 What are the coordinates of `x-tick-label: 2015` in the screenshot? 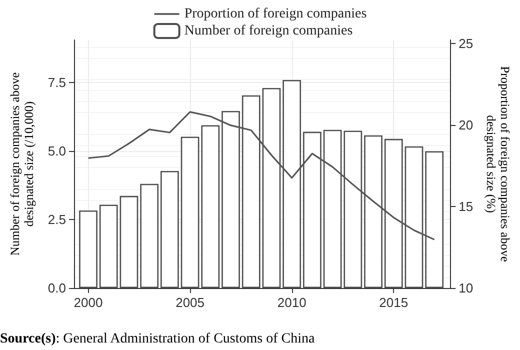 It's located at (393, 302).